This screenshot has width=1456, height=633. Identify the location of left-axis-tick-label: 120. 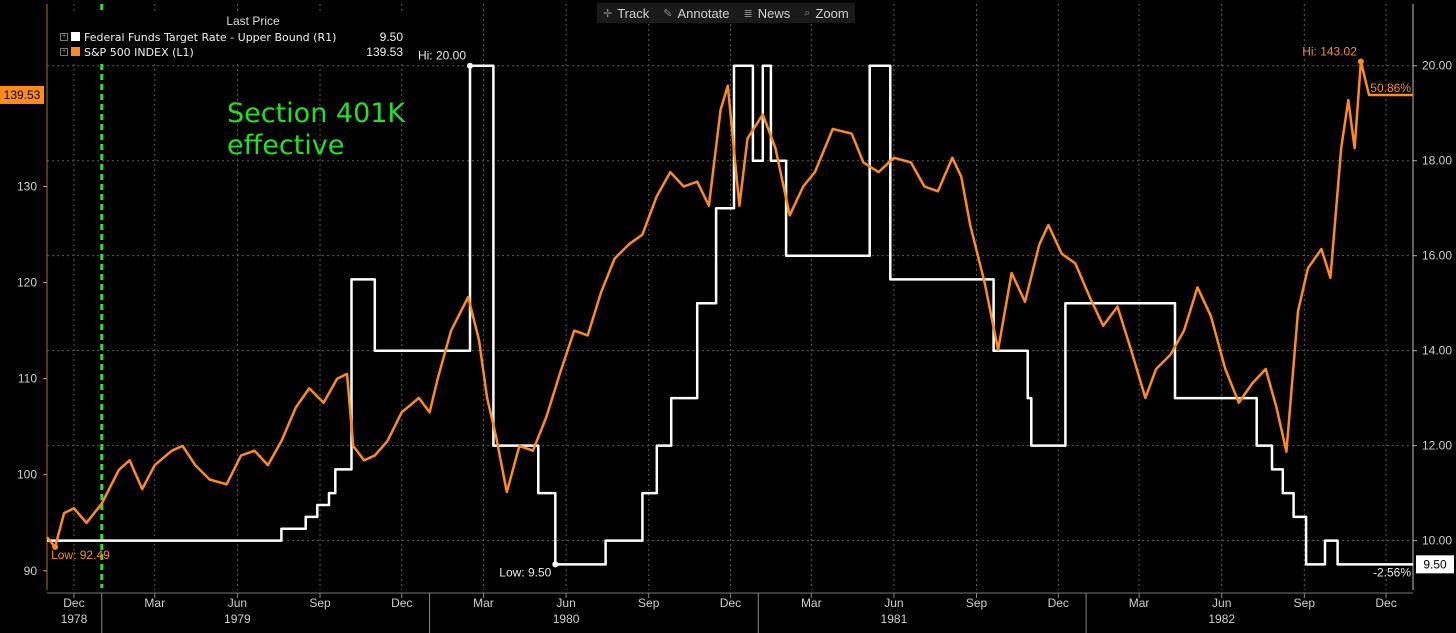
(27, 283).